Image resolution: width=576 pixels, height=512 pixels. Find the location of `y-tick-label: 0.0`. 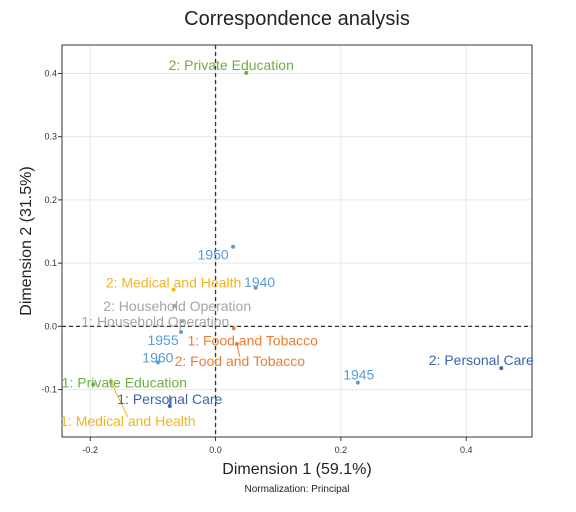

y-tick-label: 0.0 is located at coordinates (50, 326).